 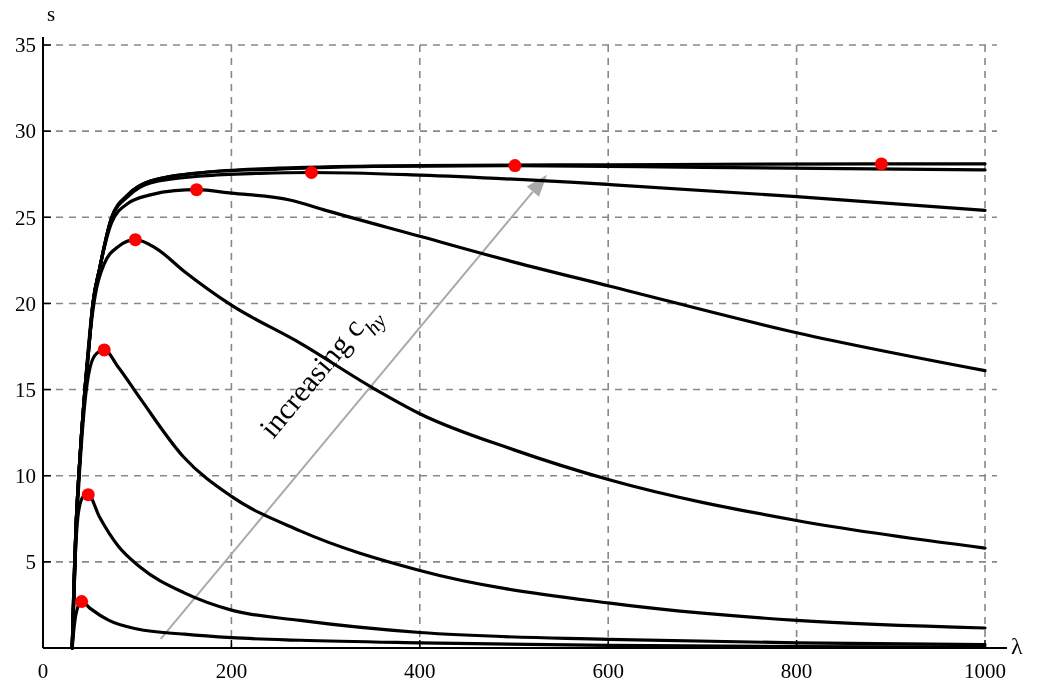 I want to click on y-axis-title: s, so click(x=51, y=14).